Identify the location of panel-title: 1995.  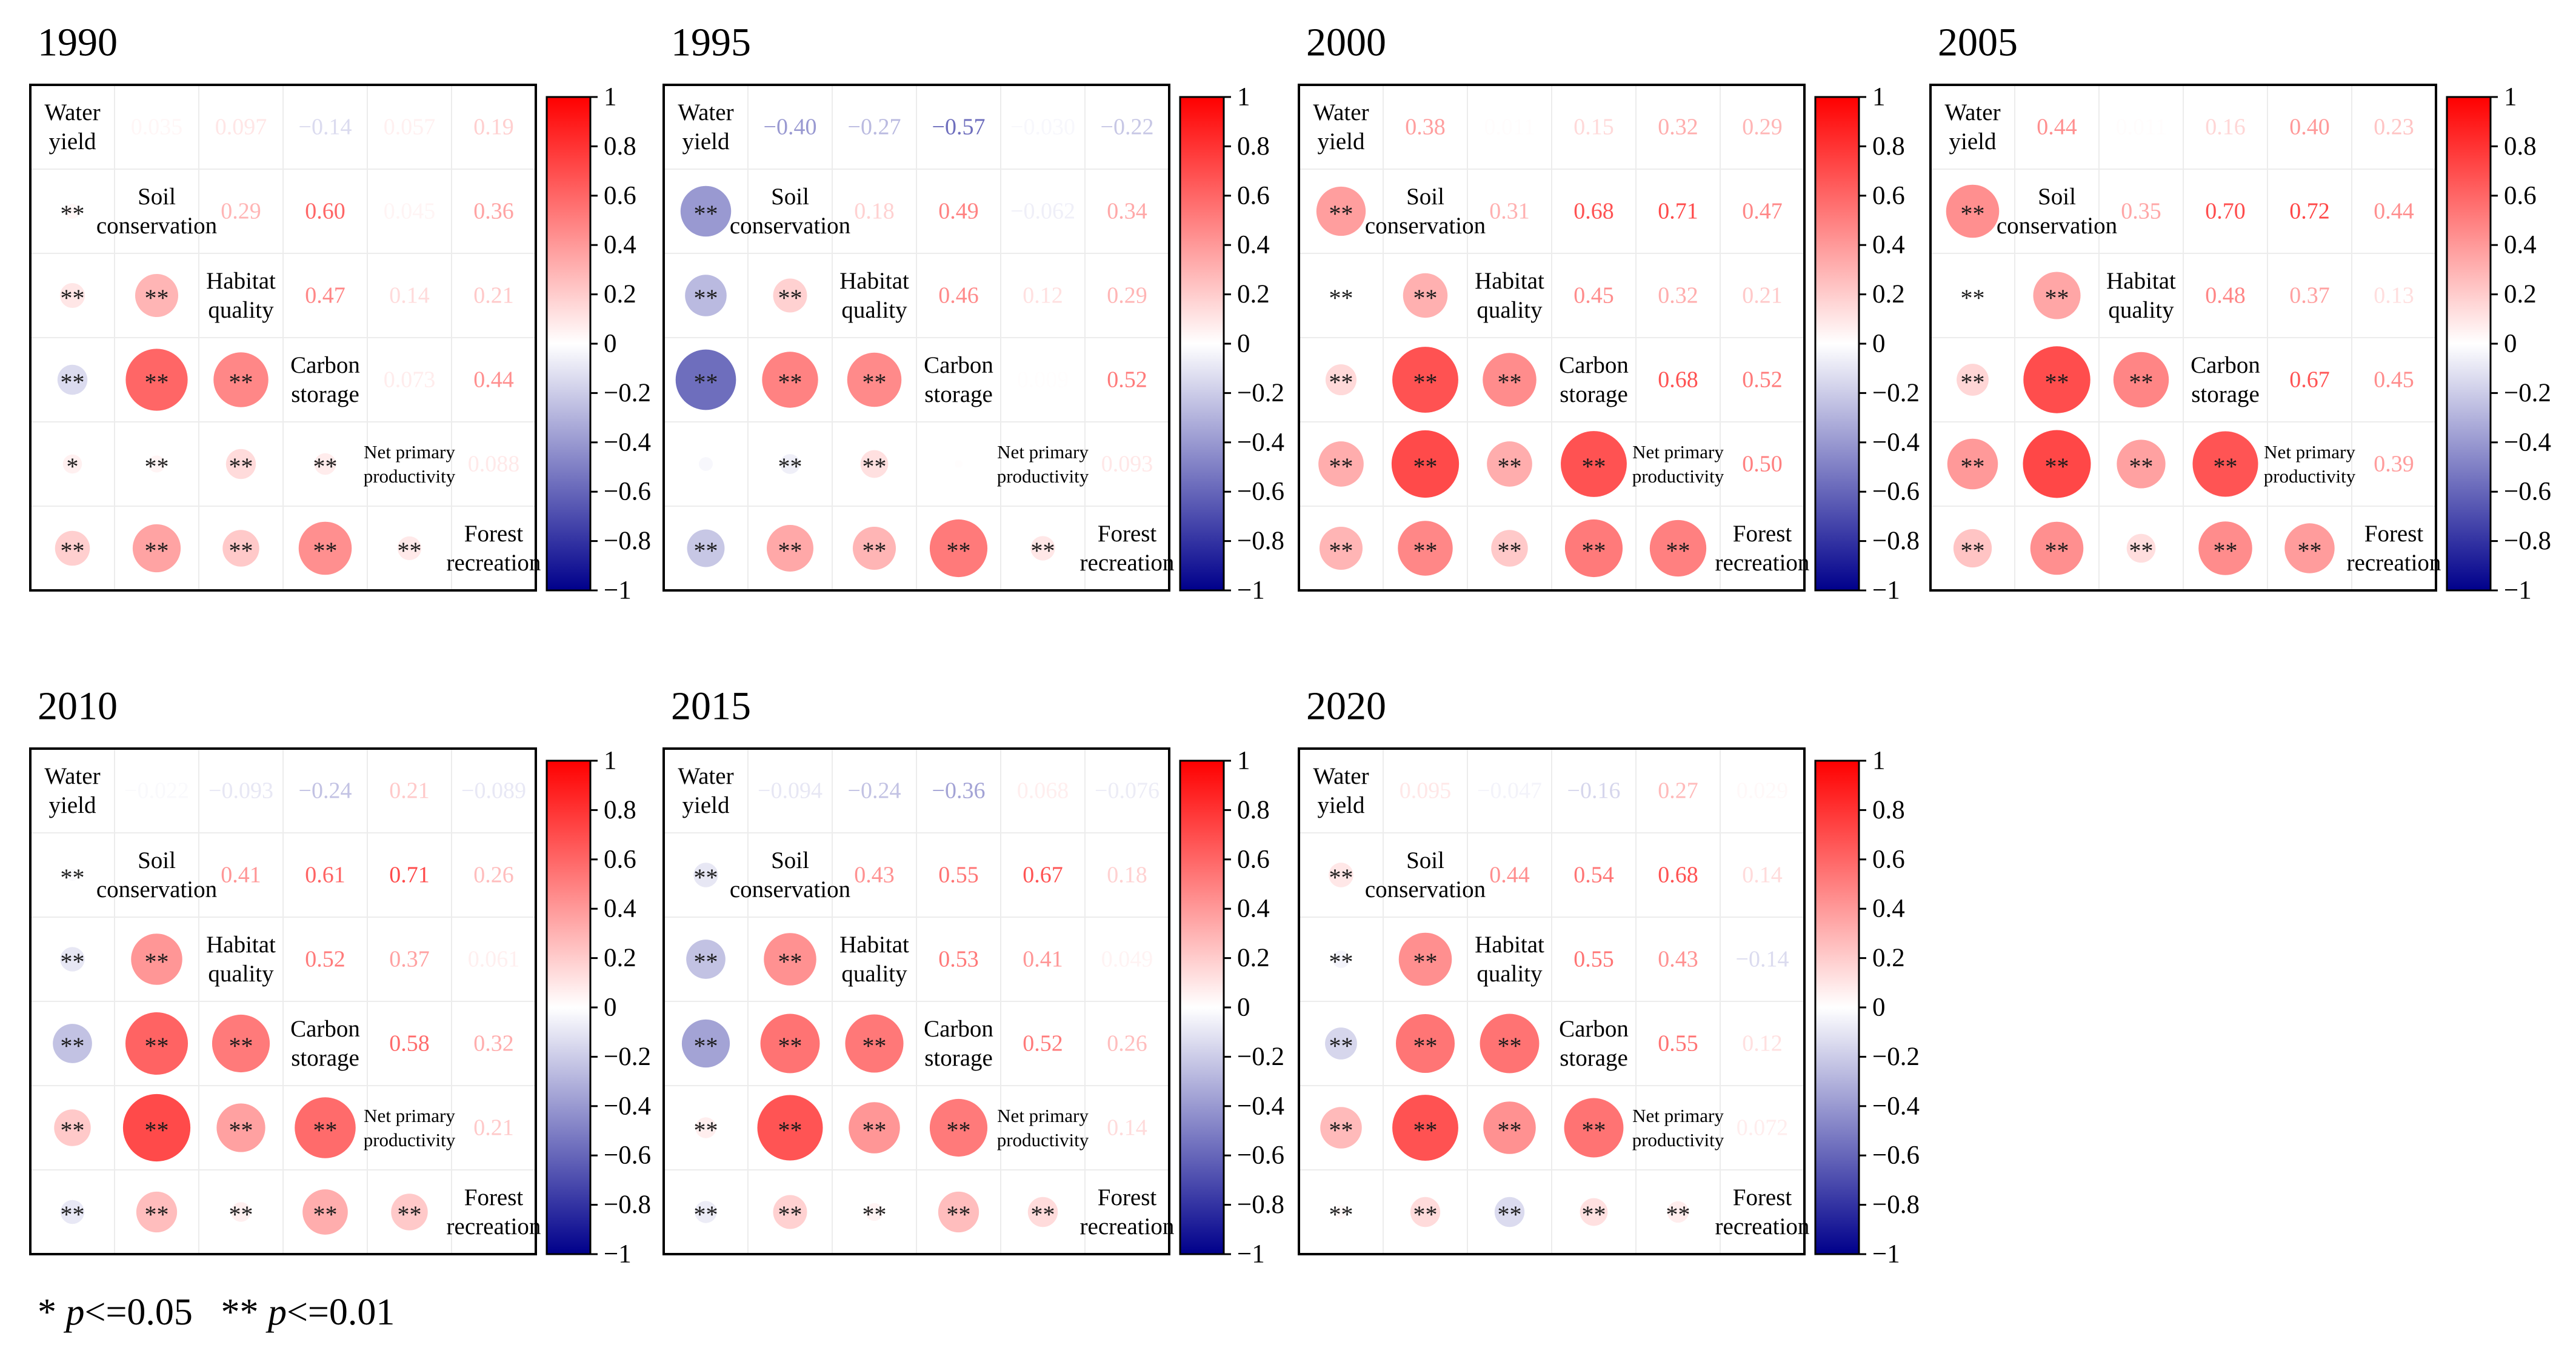
(711, 43).